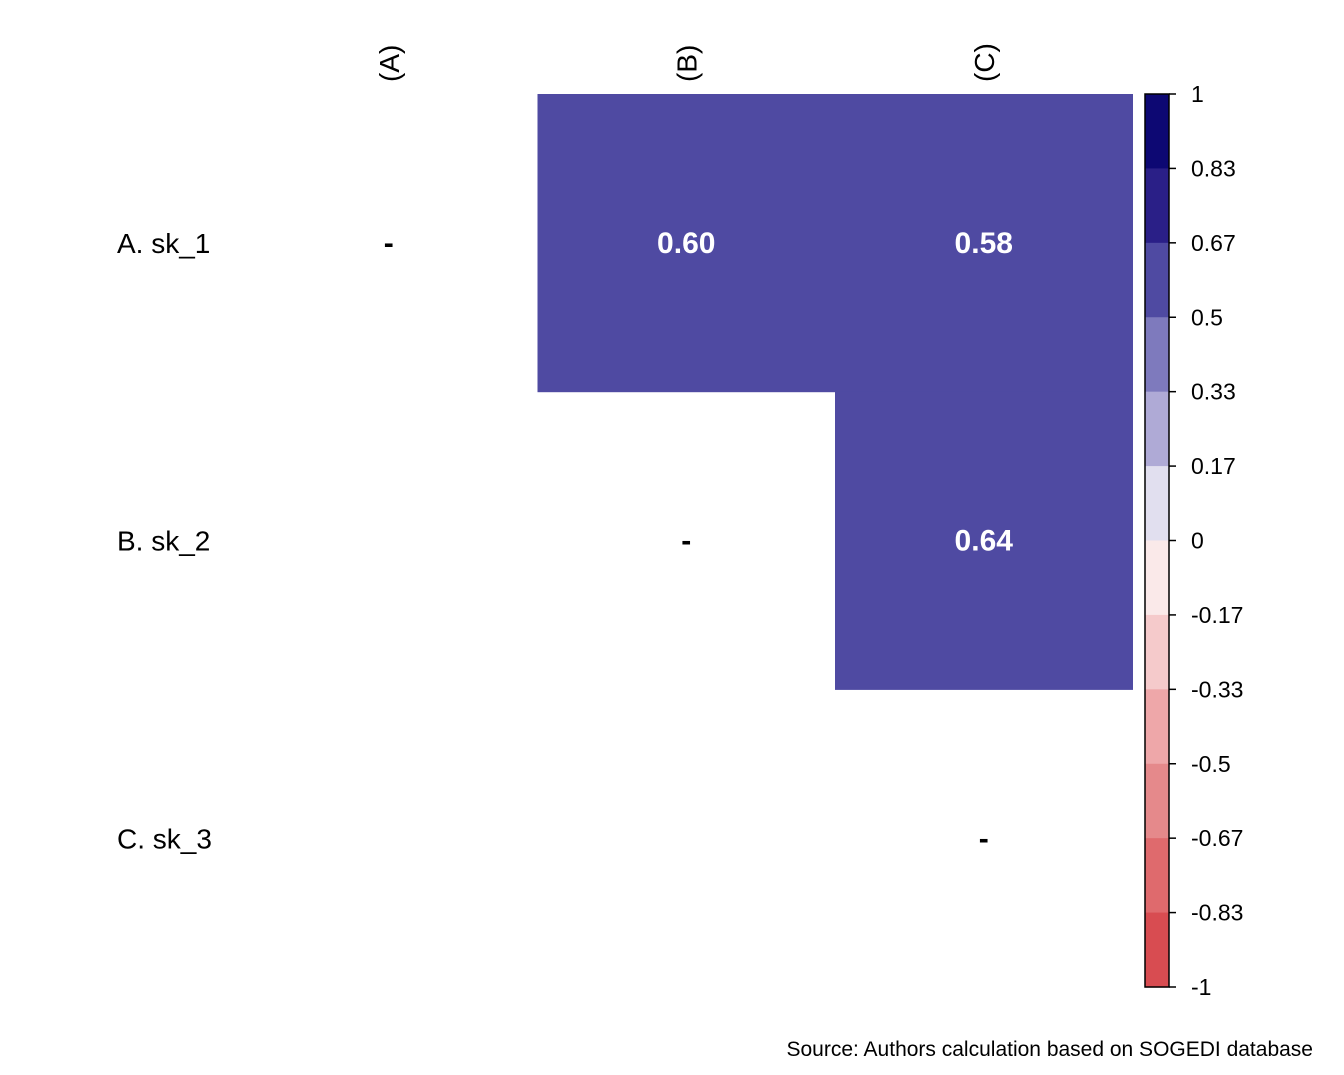 The height and width of the screenshot is (1075, 1344). I want to click on cell-value-label: 0.58, so click(984, 243).